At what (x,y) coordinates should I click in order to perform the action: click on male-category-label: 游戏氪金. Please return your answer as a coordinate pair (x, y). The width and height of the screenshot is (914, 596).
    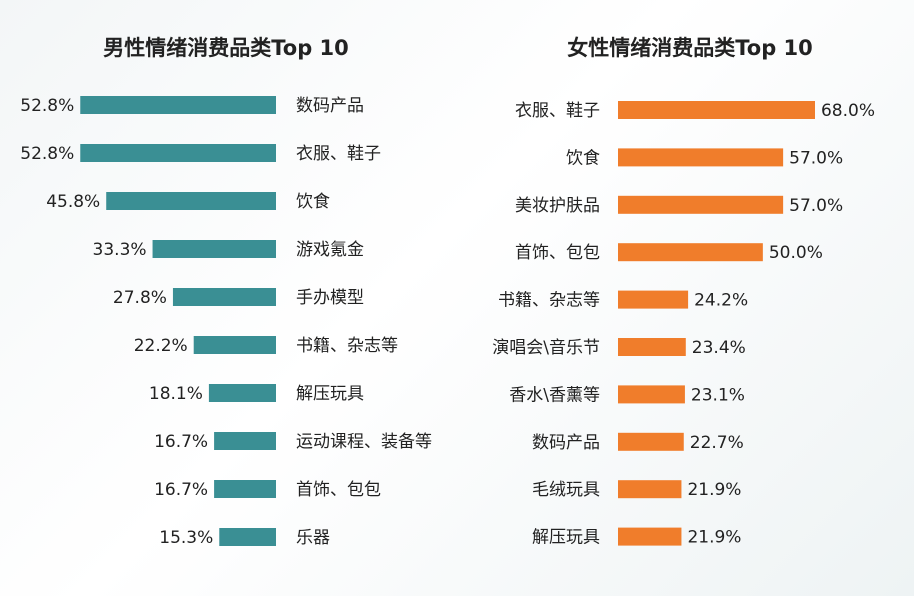
    Looking at the image, I should click on (330, 250).